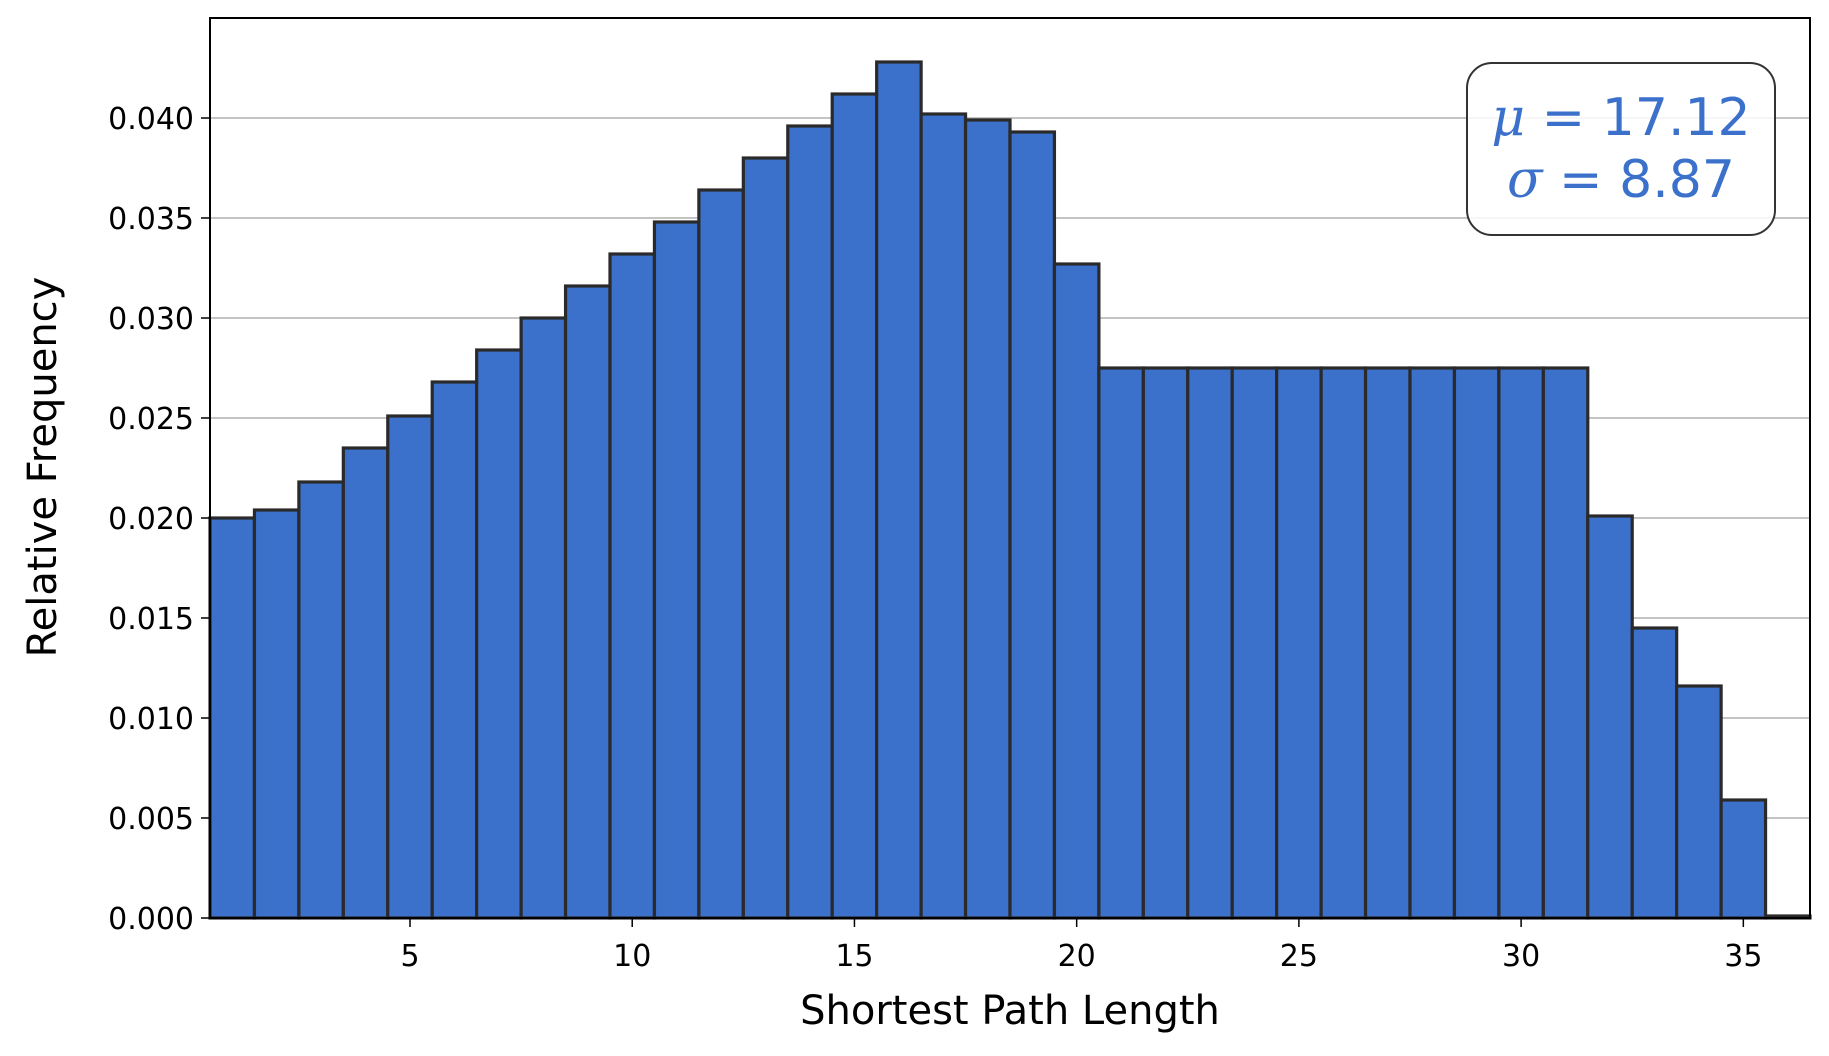 This screenshot has width=1829, height=1056. What do you see at coordinates (151, 719) in the screenshot?
I see `y-tick-label: 0.010` at bounding box center [151, 719].